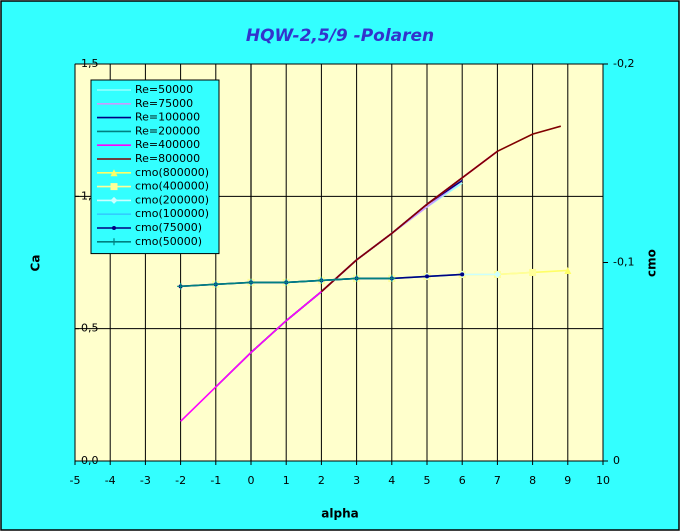  What do you see at coordinates (567, 480) in the screenshot?
I see `x-tick-label: 9` at bounding box center [567, 480].